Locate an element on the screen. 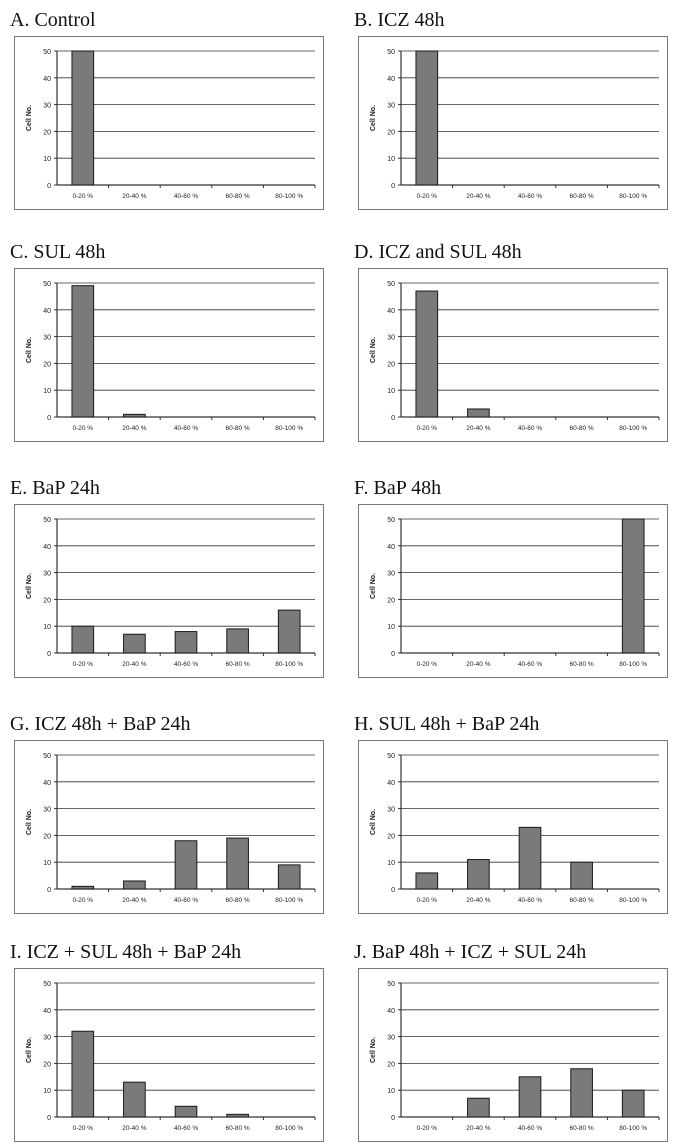  panel-title: F. BaP 48h is located at coordinates (398, 488).